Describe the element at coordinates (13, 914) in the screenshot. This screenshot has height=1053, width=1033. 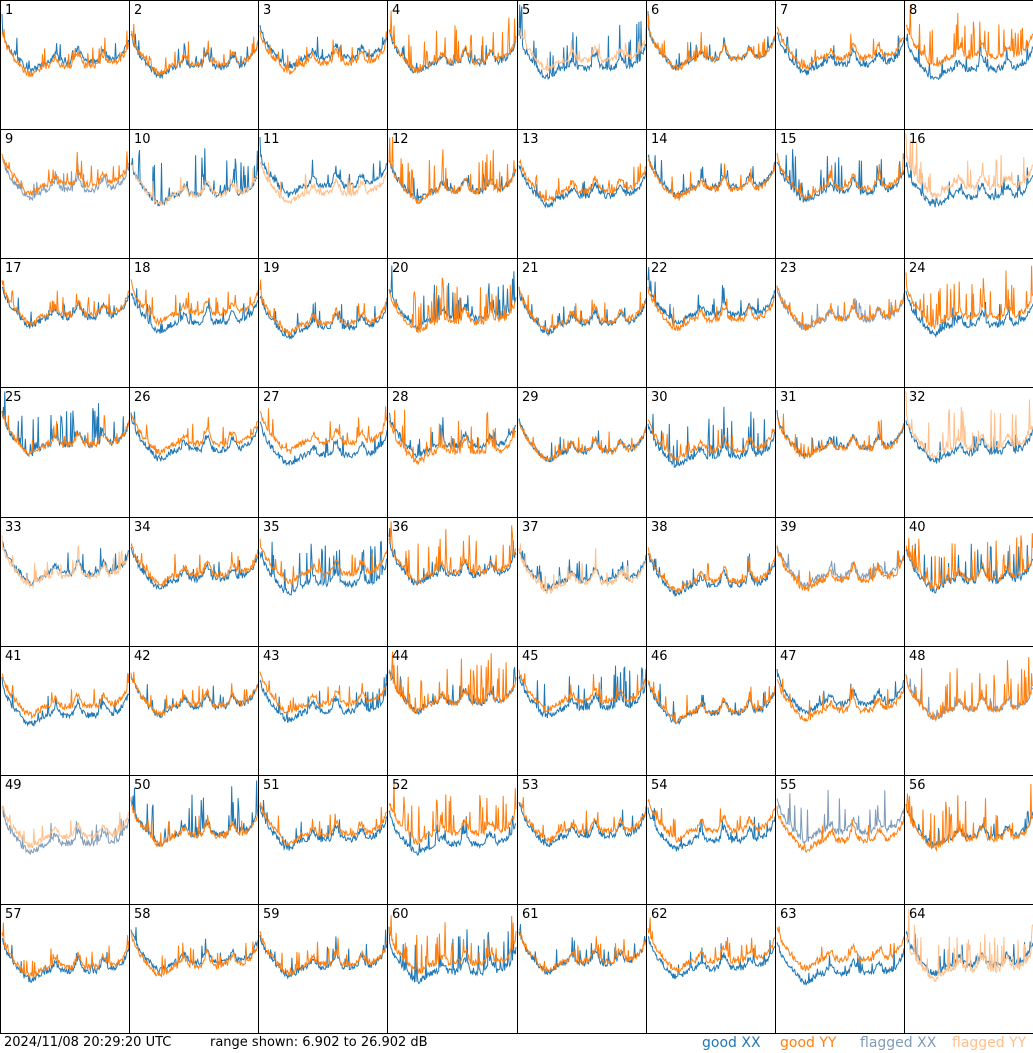
I see `panel-number-57: 57` at that location.